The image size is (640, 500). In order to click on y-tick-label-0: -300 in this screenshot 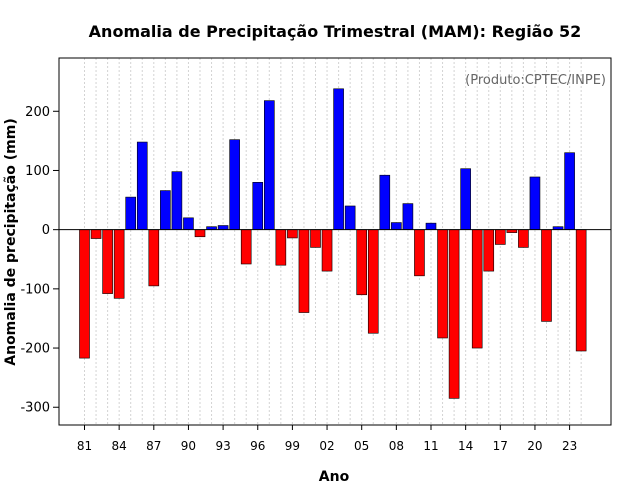, I will do `click(35, 408)`.